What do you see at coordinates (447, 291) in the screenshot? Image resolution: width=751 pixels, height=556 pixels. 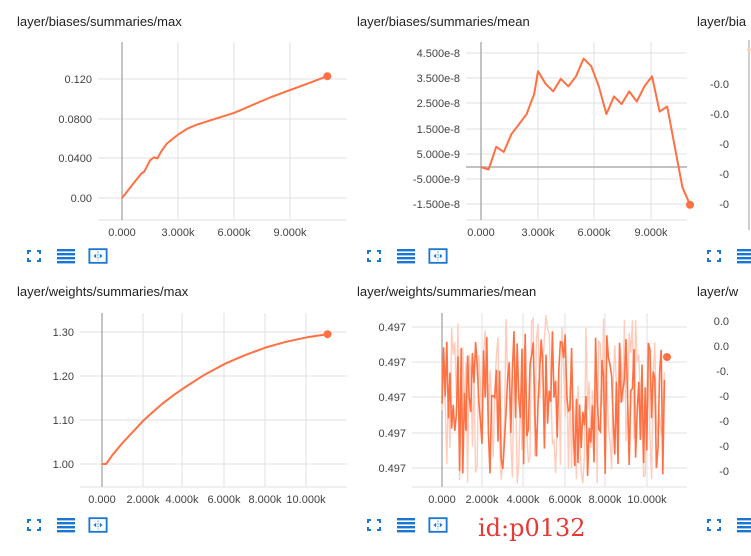 I see `chart-title: layer/weights/summaries/mean` at bounding box center [447, 291].